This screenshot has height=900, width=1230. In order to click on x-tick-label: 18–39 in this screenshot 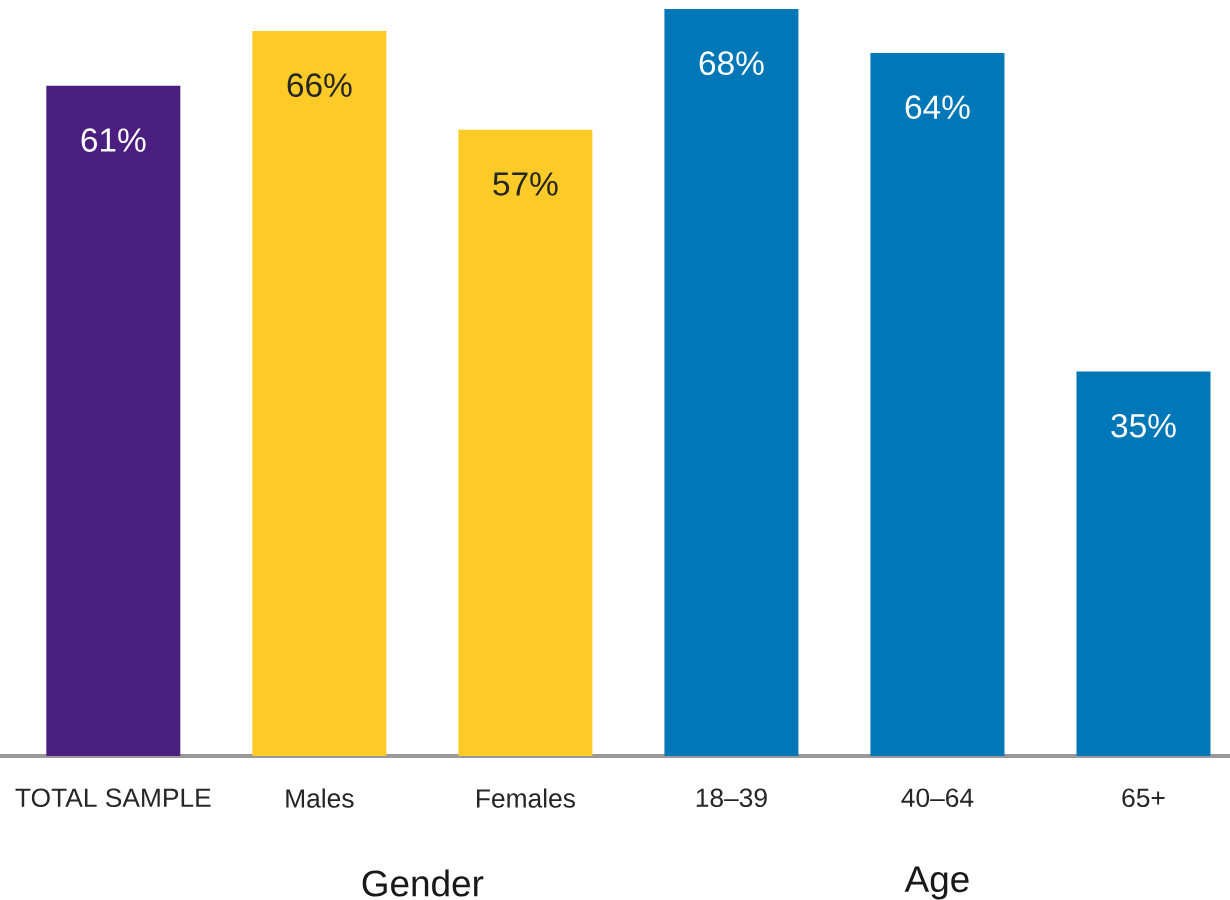, I will do `click(731, 798)`.